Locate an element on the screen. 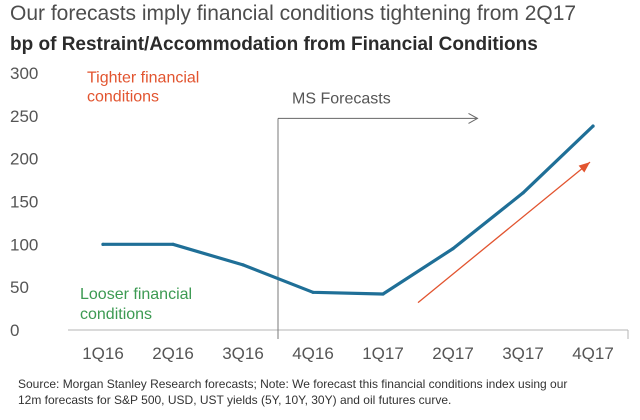  y-tick-label: 50 is located at coordinates (19, 287).